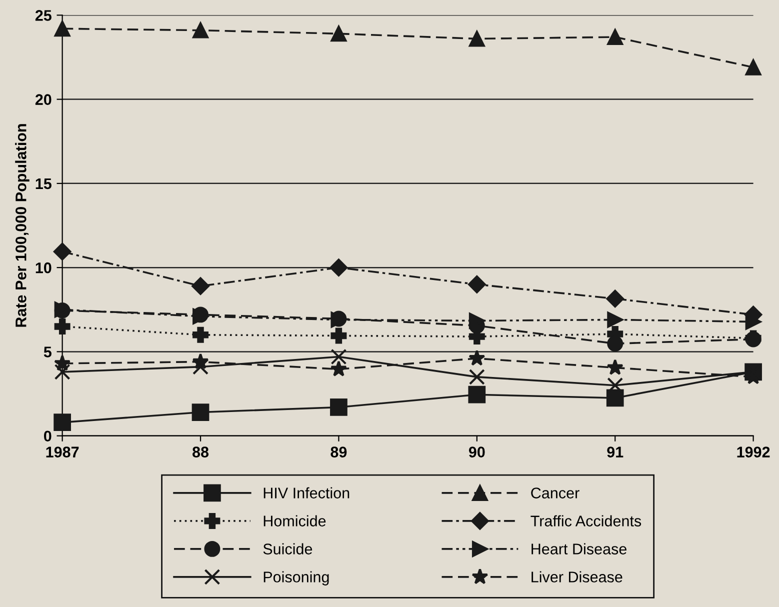 The image size is (779, 607). Describe the element at coordinates (22, 225) in the screenshot. I see `y-axis-title: Rate Per 100,000 Population` at that location.